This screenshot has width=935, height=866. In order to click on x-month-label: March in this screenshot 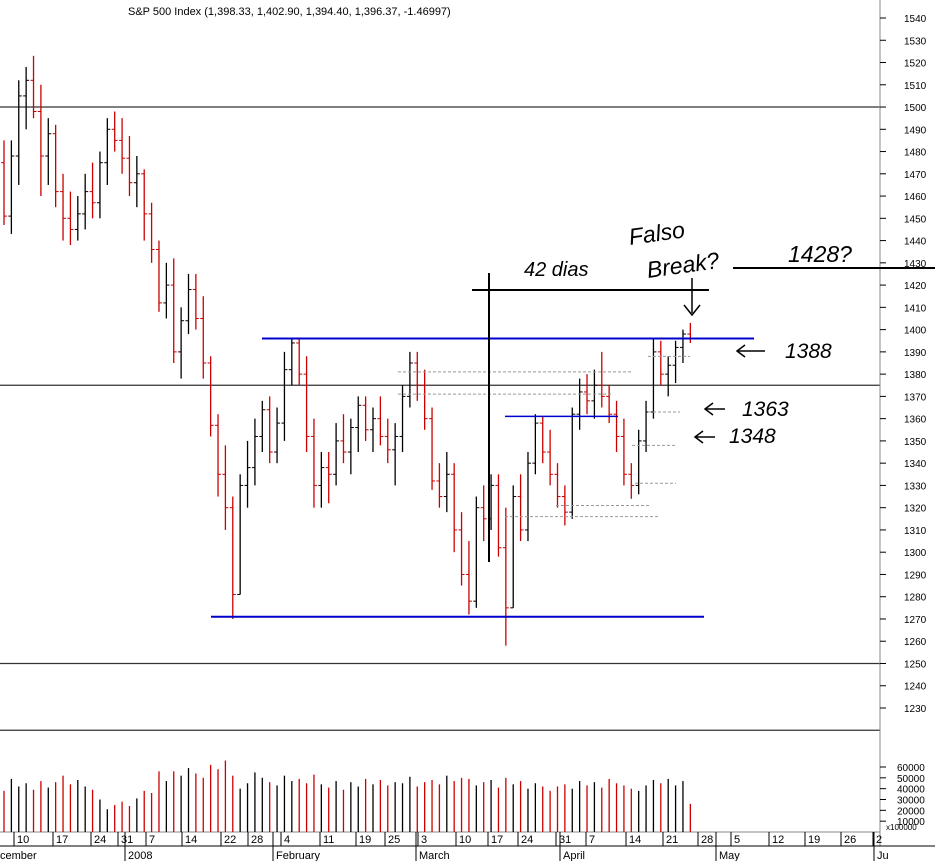, I will do `click(434, 855)`.